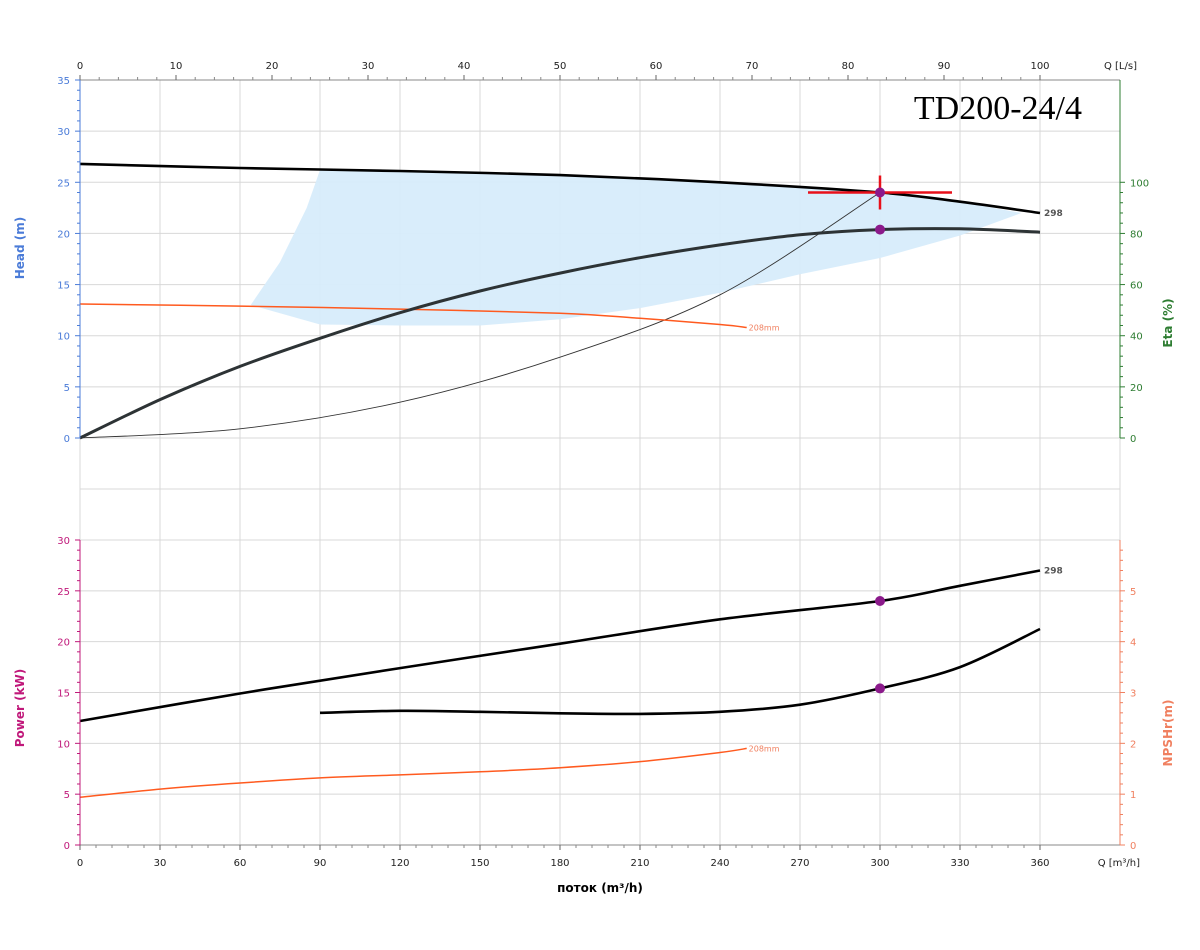  Describe the element at coordinates (559, 863) in the screenshot. I see `bottom-tick-label: 180` at that location.